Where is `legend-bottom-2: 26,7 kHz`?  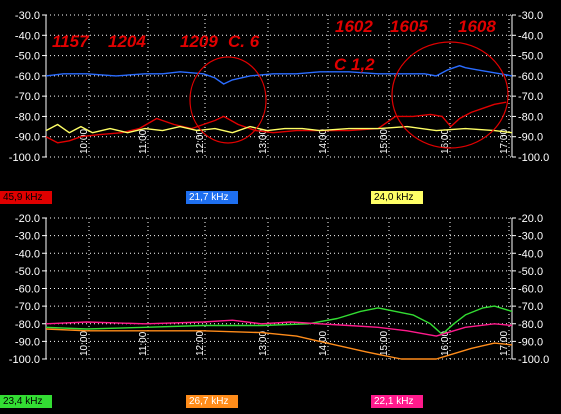
legend-bottom-2: 26,7 kHz is located at coordinates (212, 401).